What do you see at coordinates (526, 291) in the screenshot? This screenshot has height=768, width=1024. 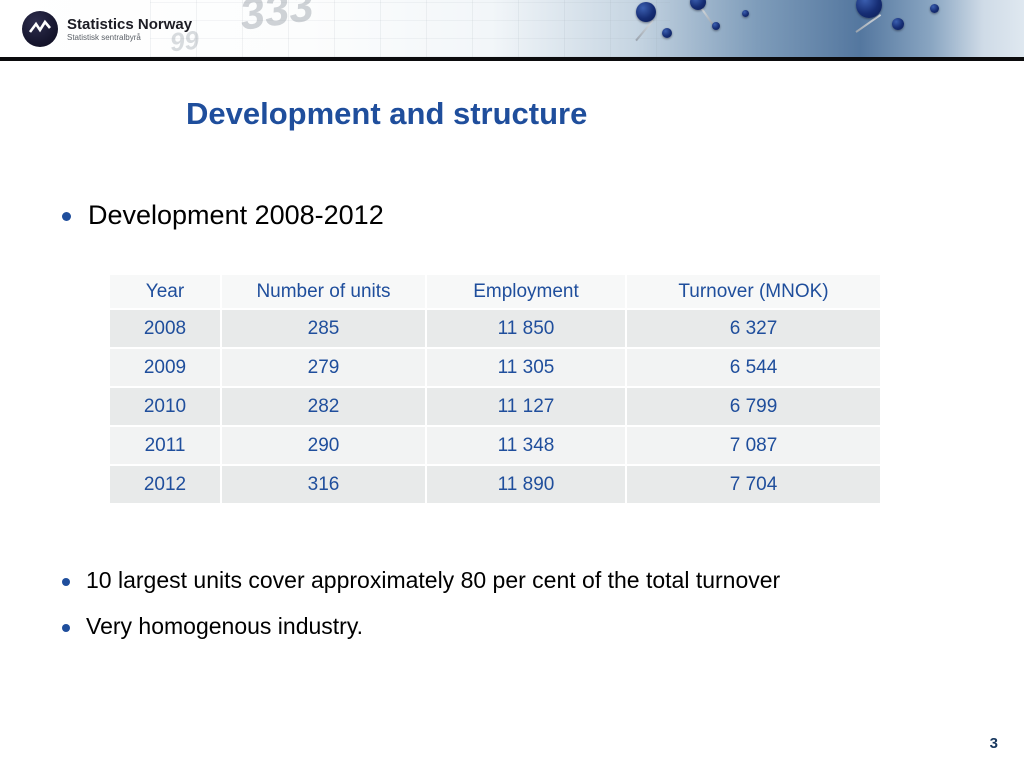 I see `column-header-employment: Employment` at bounding box center [526, 291].